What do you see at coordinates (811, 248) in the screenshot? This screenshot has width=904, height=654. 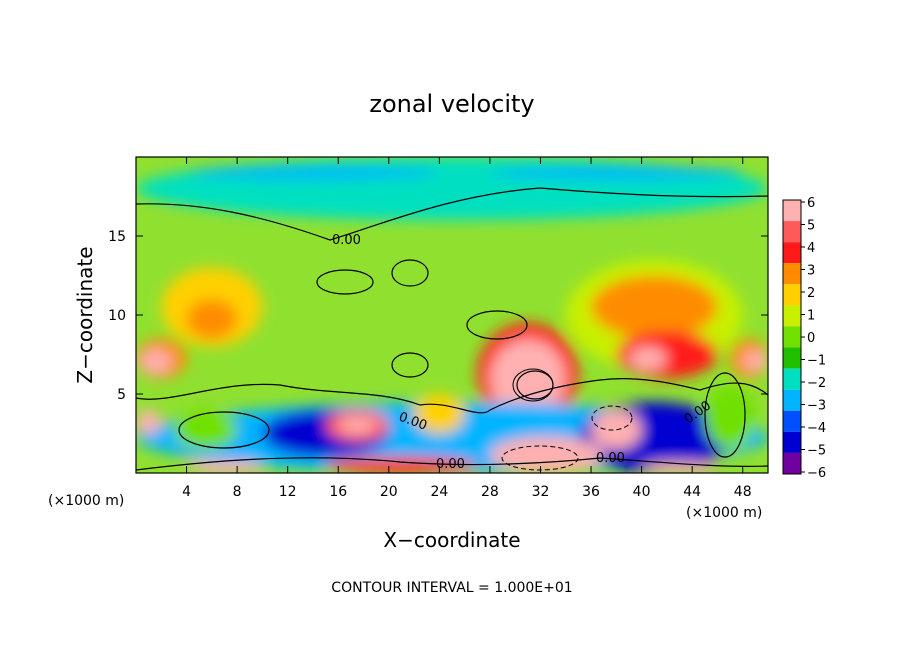 I see `colorbar-label: 4` at bounding box center [811, 248].